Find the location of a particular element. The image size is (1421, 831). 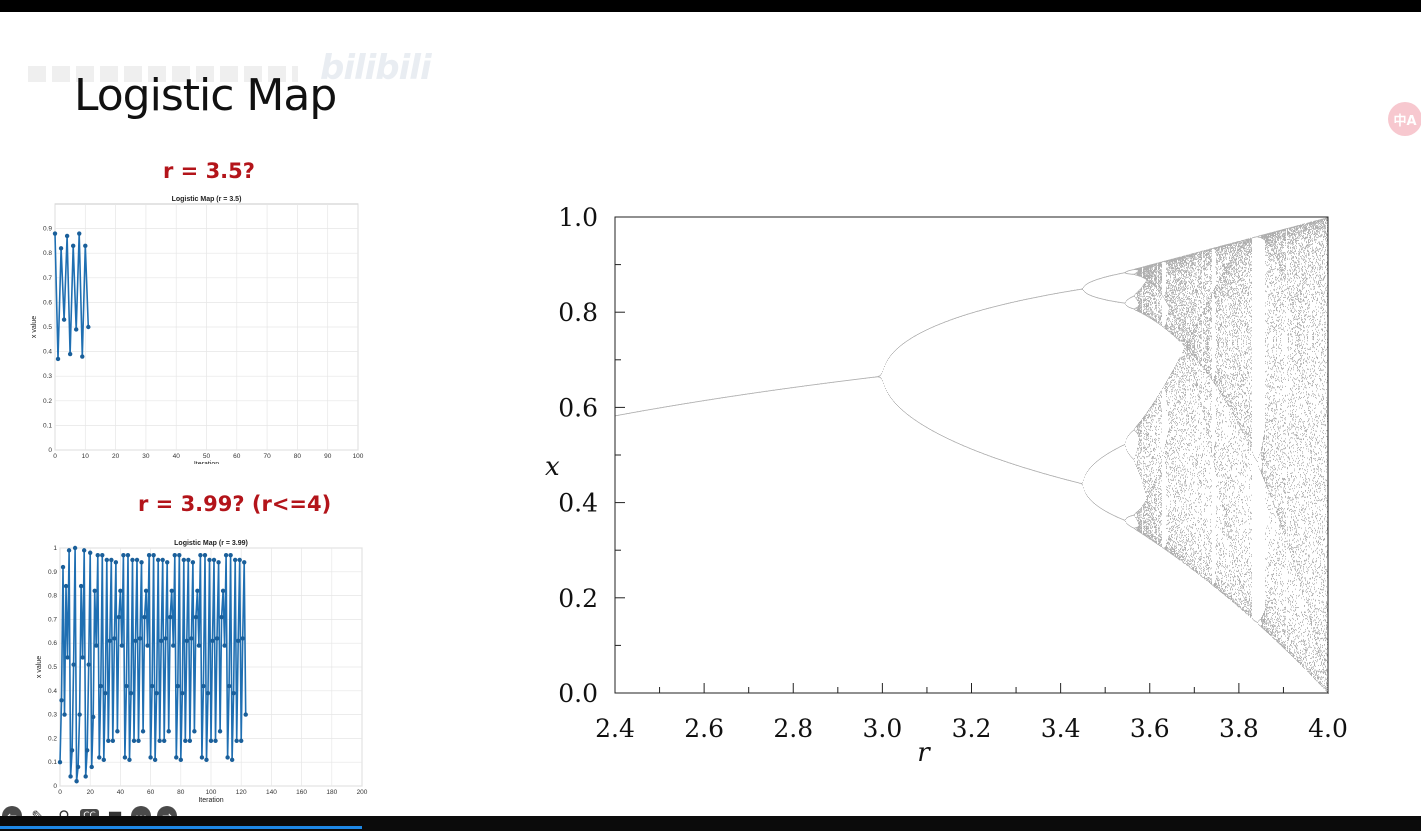

translate-badge: 中A is located at coordinates (1404, 119).